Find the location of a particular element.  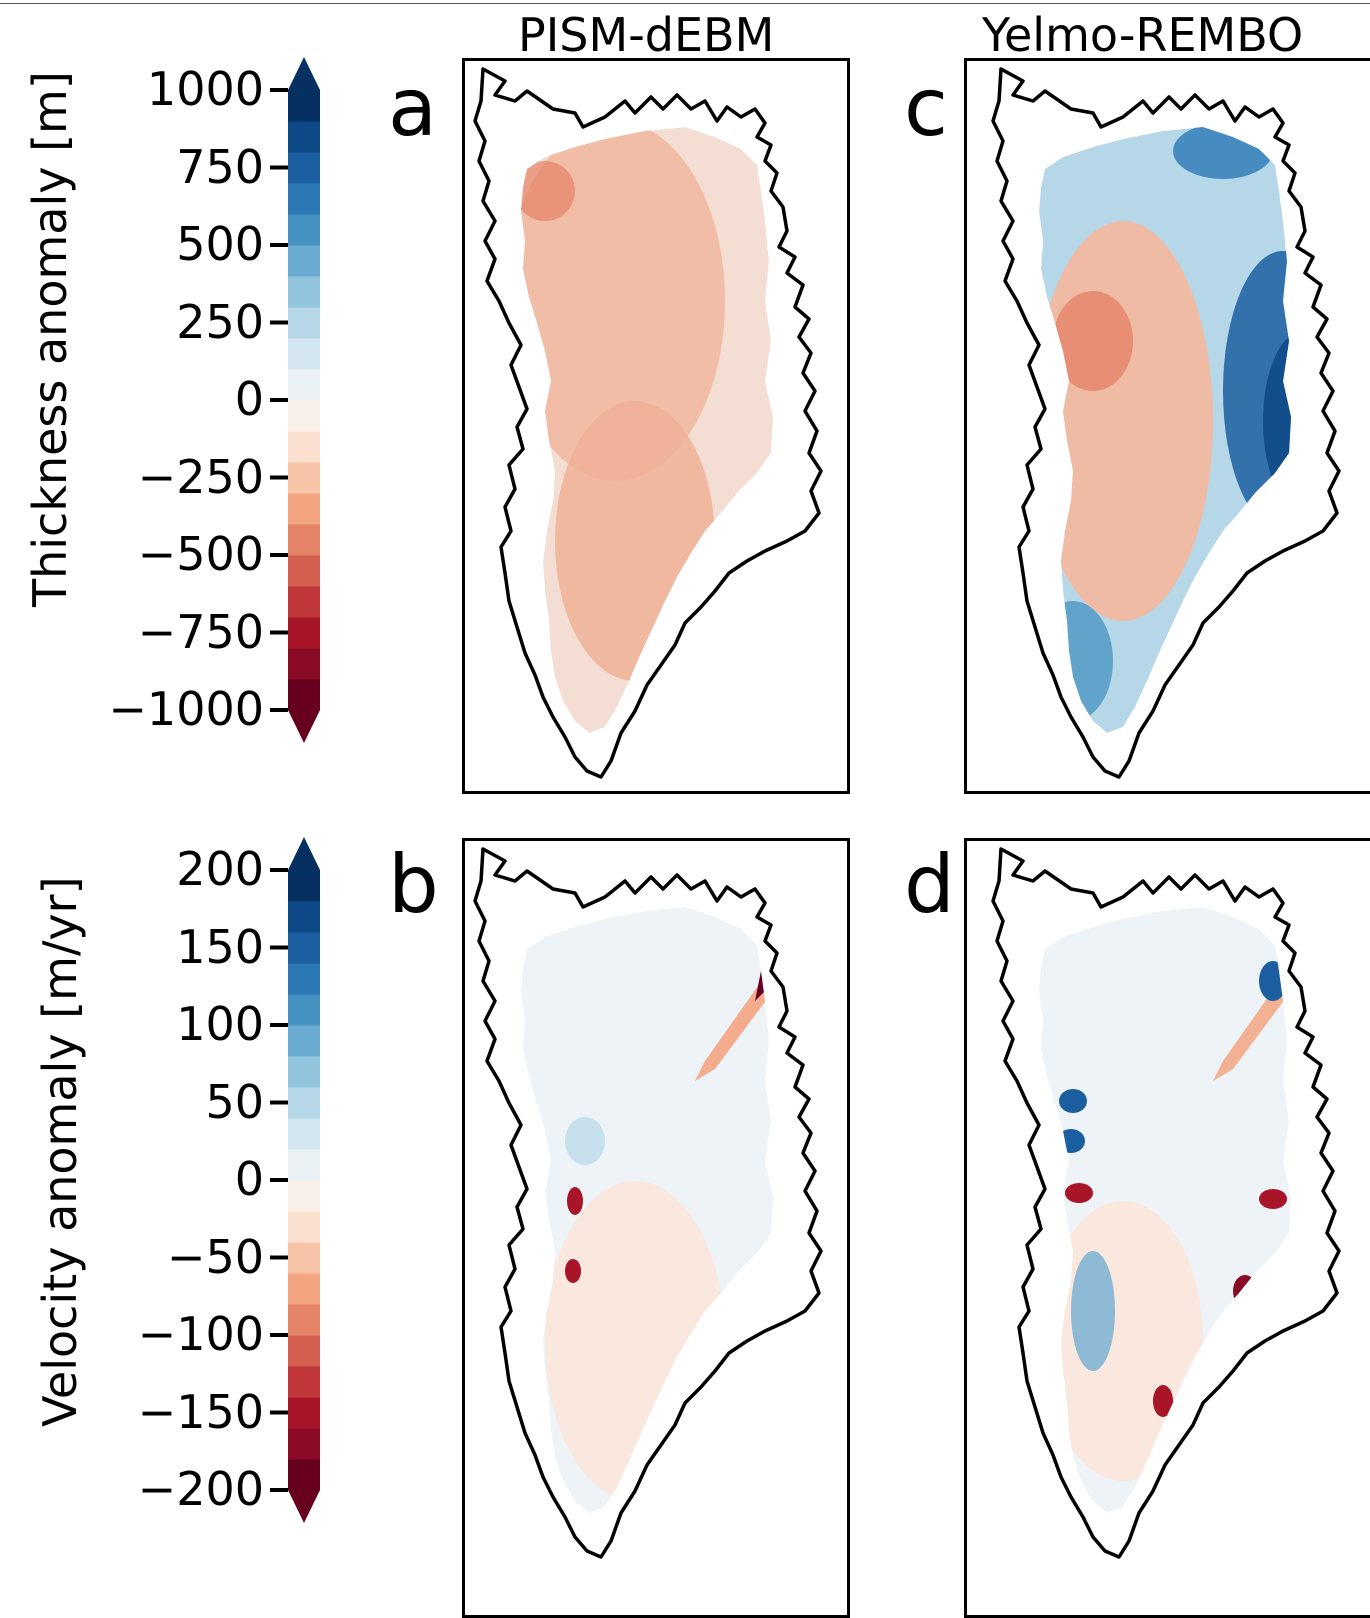

greenland-velocity-pism is located at coordinates (648, 1203).